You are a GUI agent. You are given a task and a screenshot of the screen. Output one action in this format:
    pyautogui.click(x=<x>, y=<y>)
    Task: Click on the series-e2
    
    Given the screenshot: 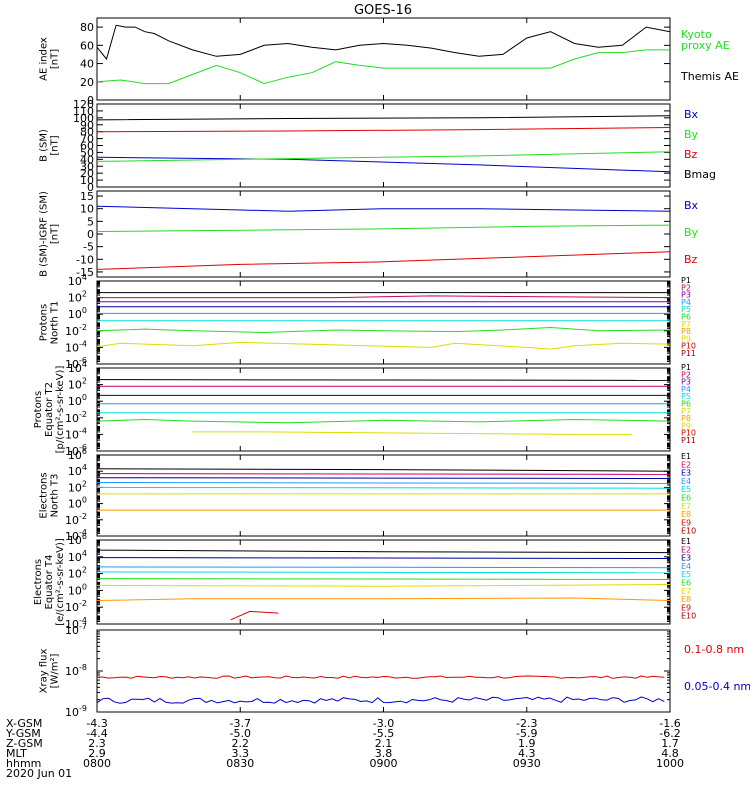 What is the action you would take?
    pyautogui.click(x=383, y=558)
    